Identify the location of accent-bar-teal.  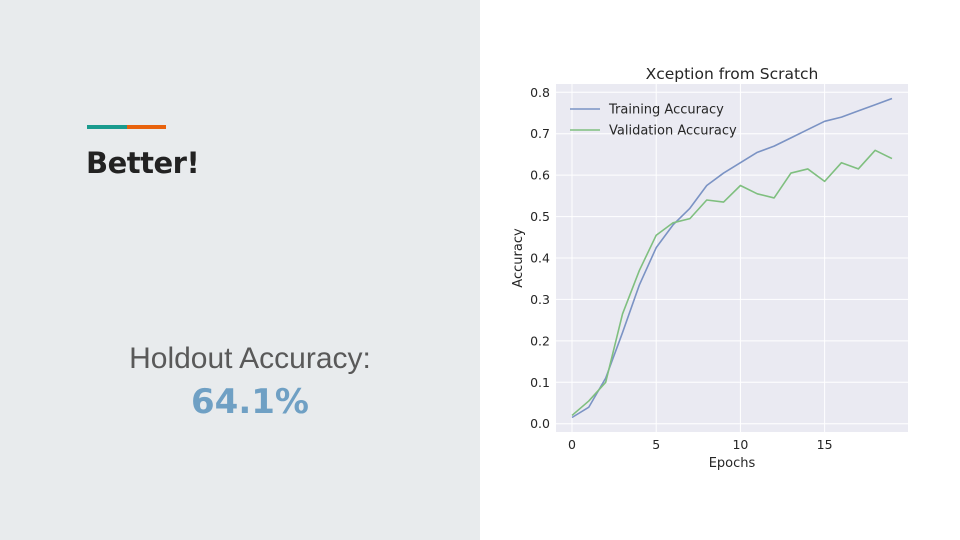
(107, 127).